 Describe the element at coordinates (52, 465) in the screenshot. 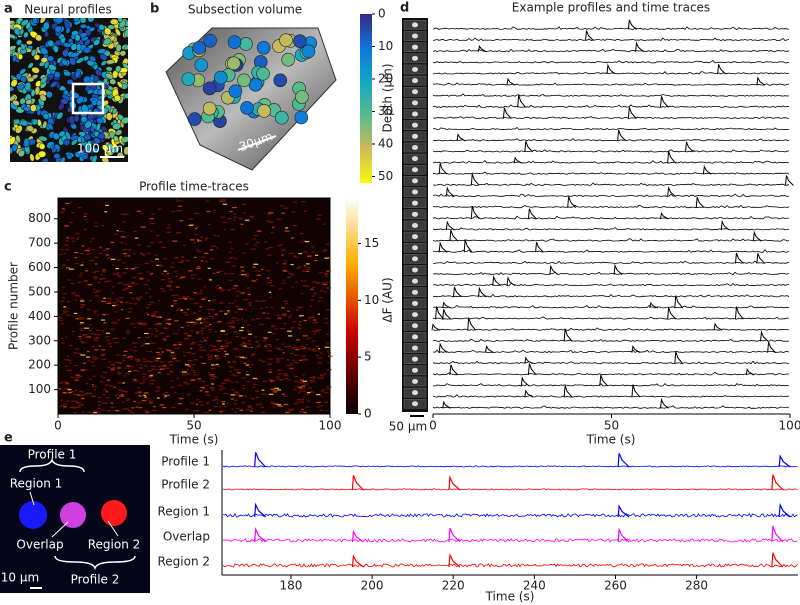

I see `brace` at that location.